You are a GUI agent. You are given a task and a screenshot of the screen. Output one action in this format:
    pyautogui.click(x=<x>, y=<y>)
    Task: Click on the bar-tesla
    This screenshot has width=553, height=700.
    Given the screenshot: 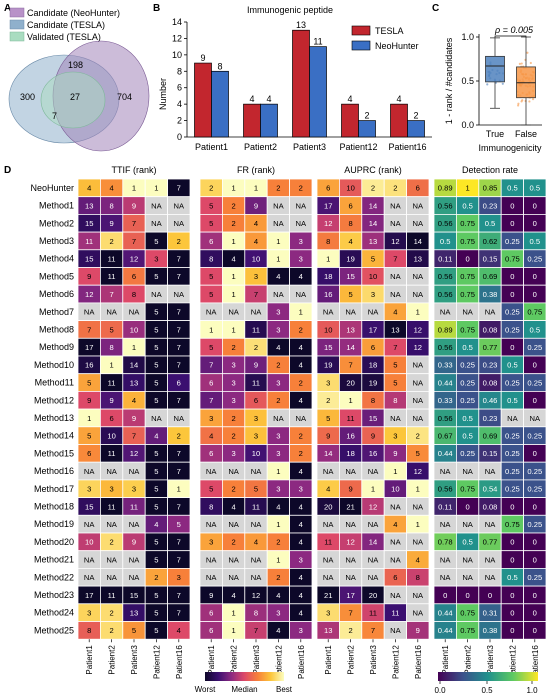 What is the action you would take?
    pyautogui.click(x=301, y=83)
    